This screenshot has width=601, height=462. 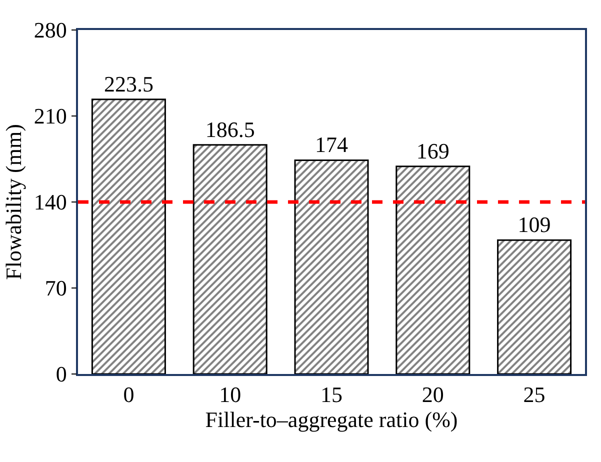 I want to click on x-axis-title: Filler-to–aggregate ratio (%), so click(x=331, y=419).